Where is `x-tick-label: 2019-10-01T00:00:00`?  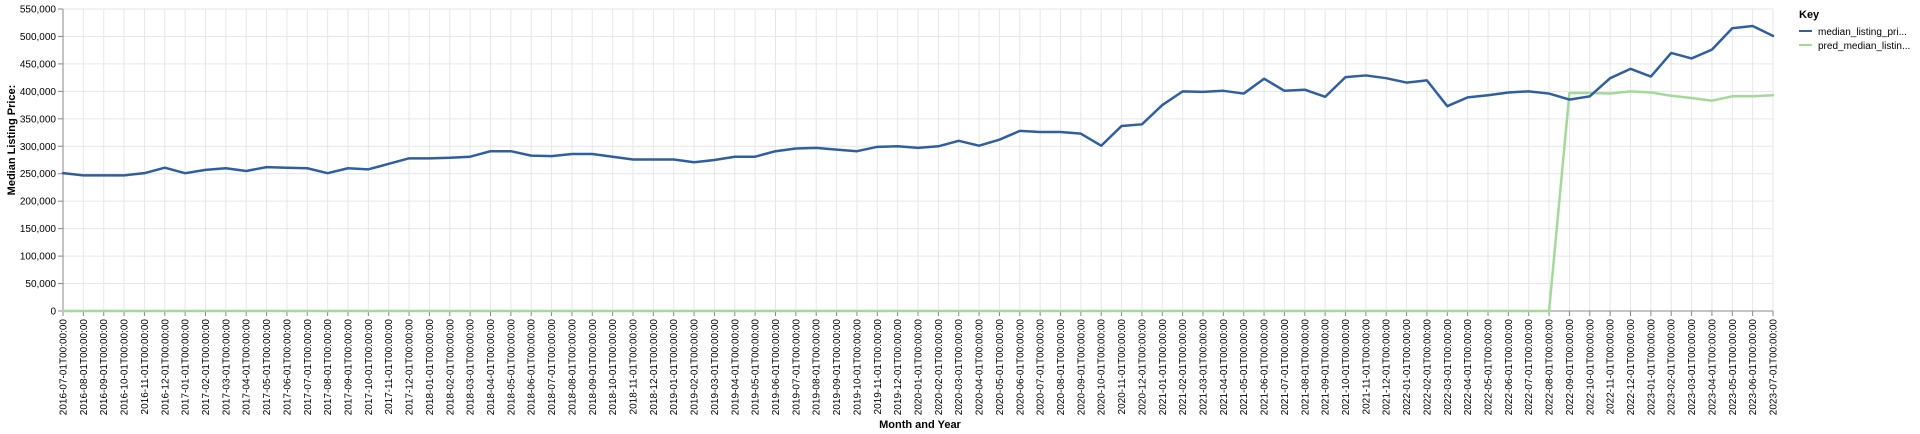
x-tick-label: 2019-10-01T00:00:00 is located at coordinates (857, 367).